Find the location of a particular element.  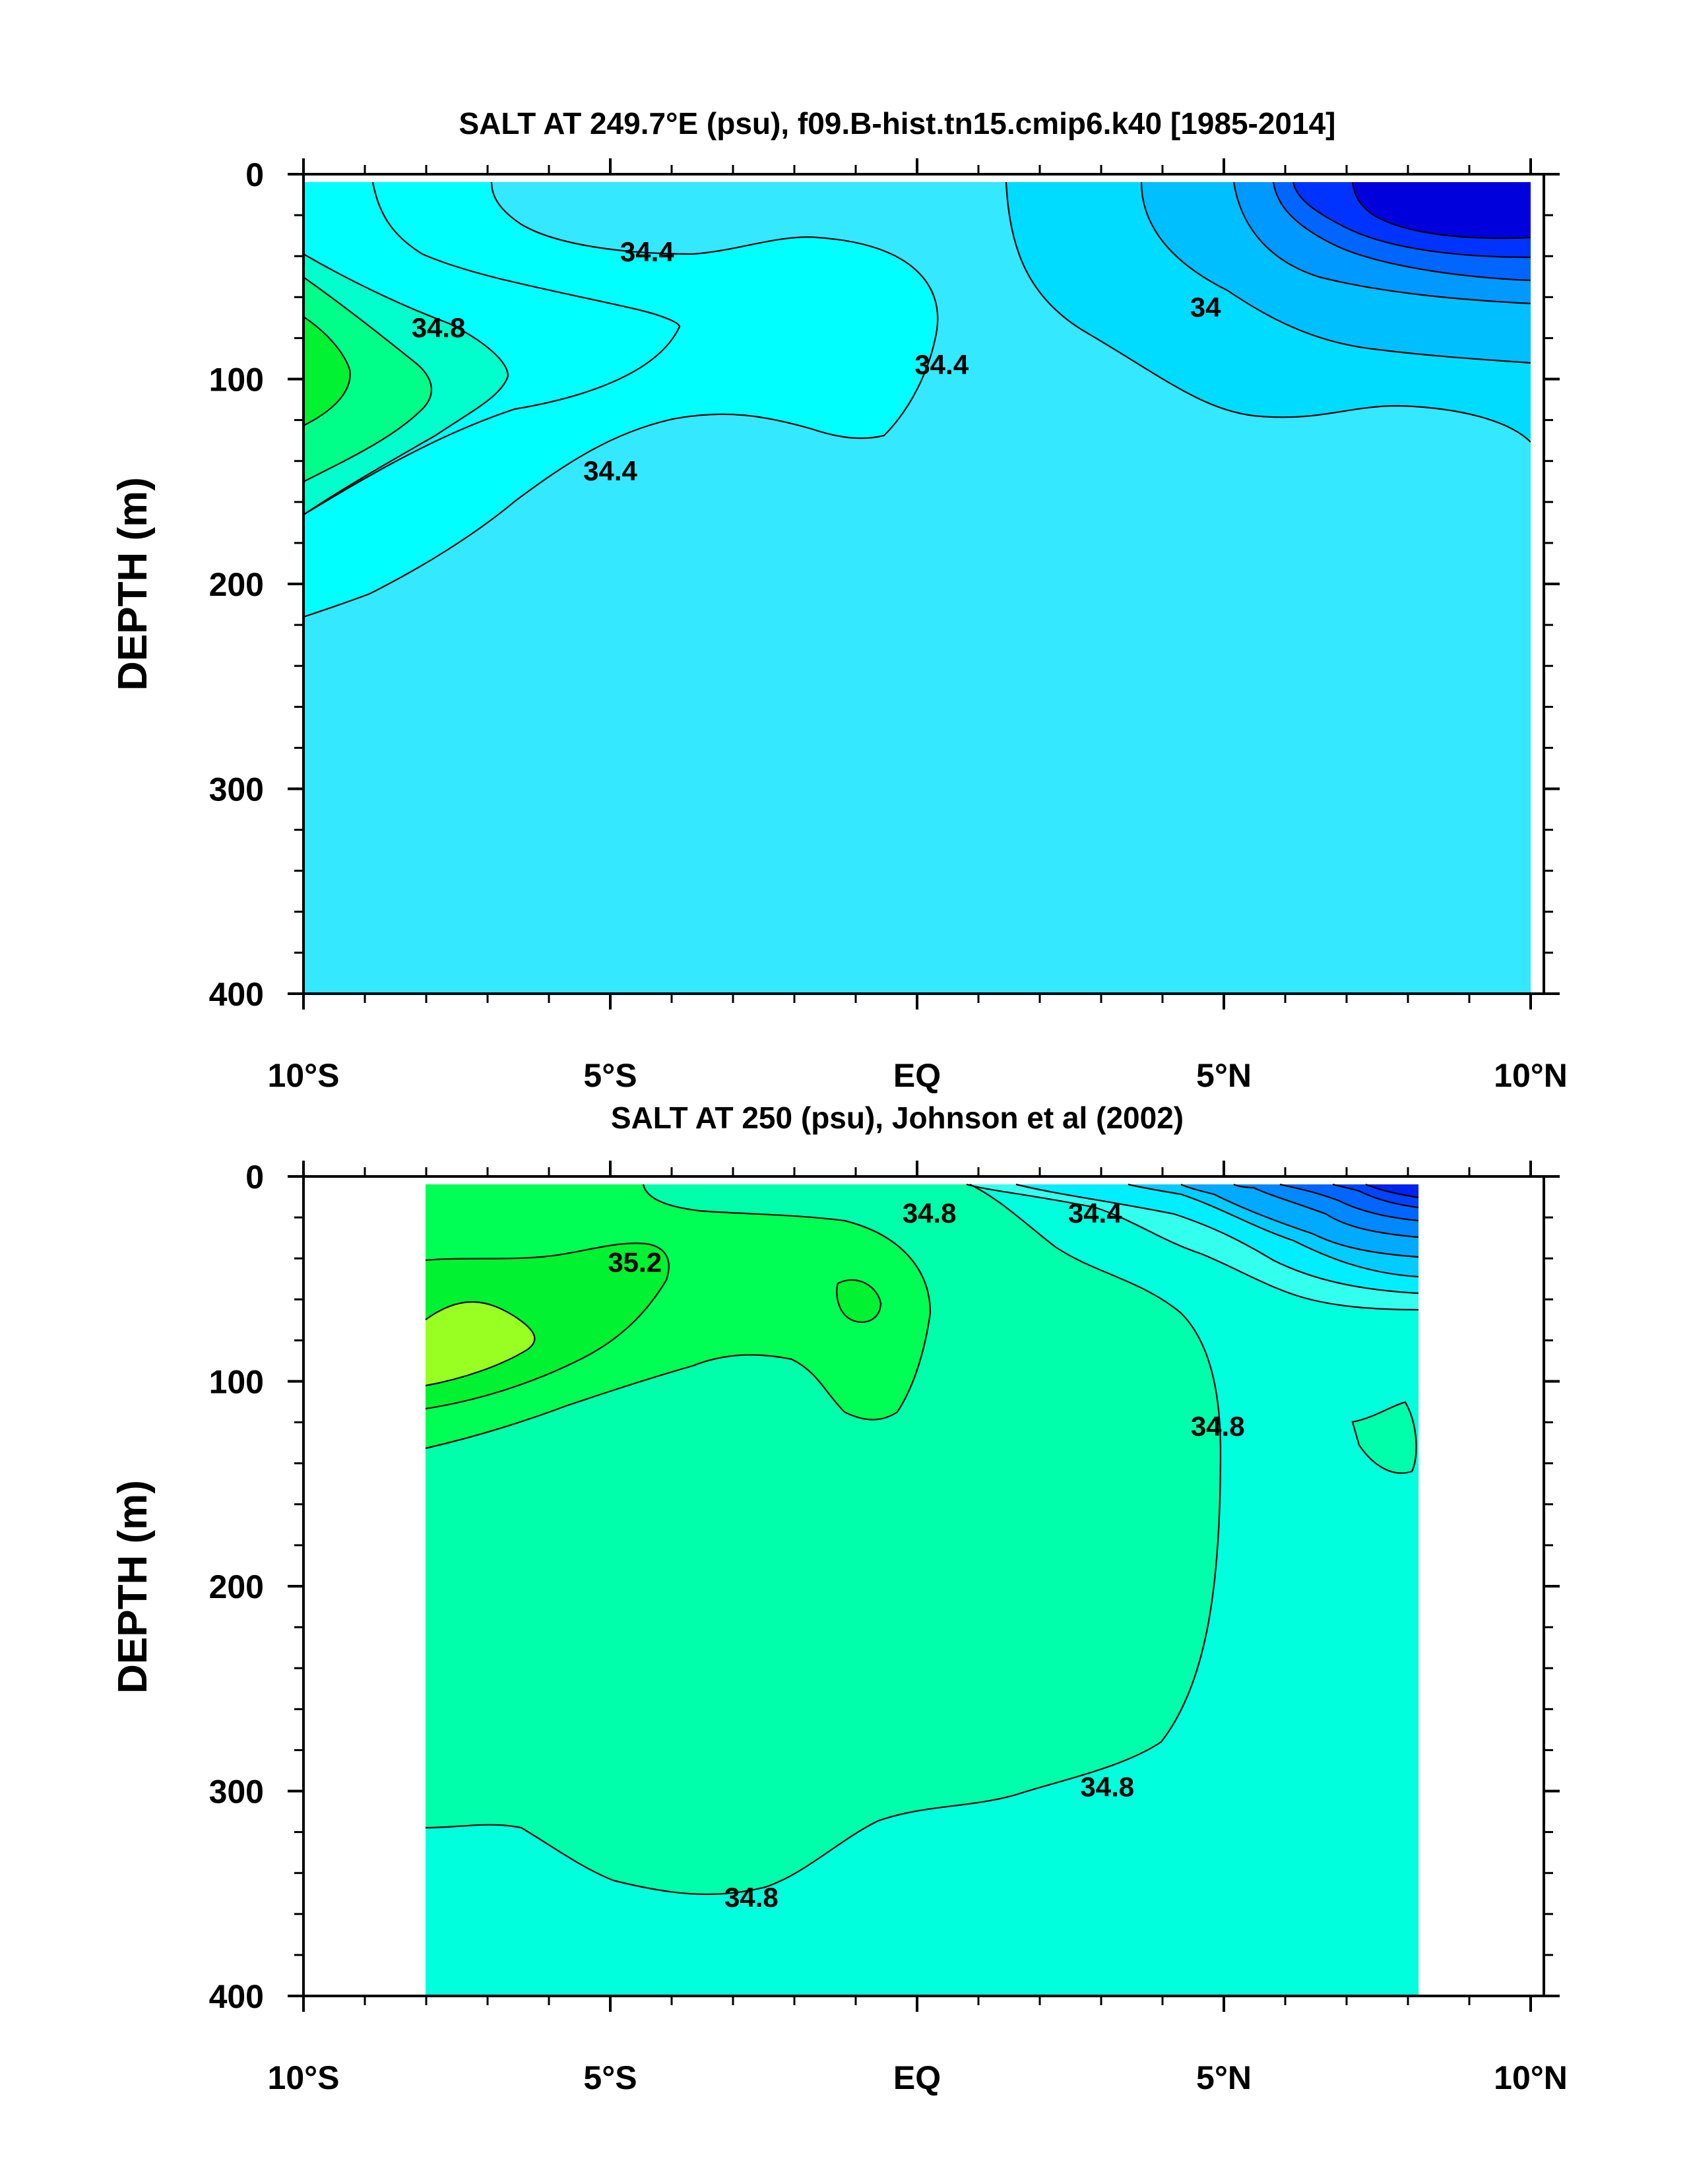

panel-1-right-margin-mask is located at coordinates (1537, 584).